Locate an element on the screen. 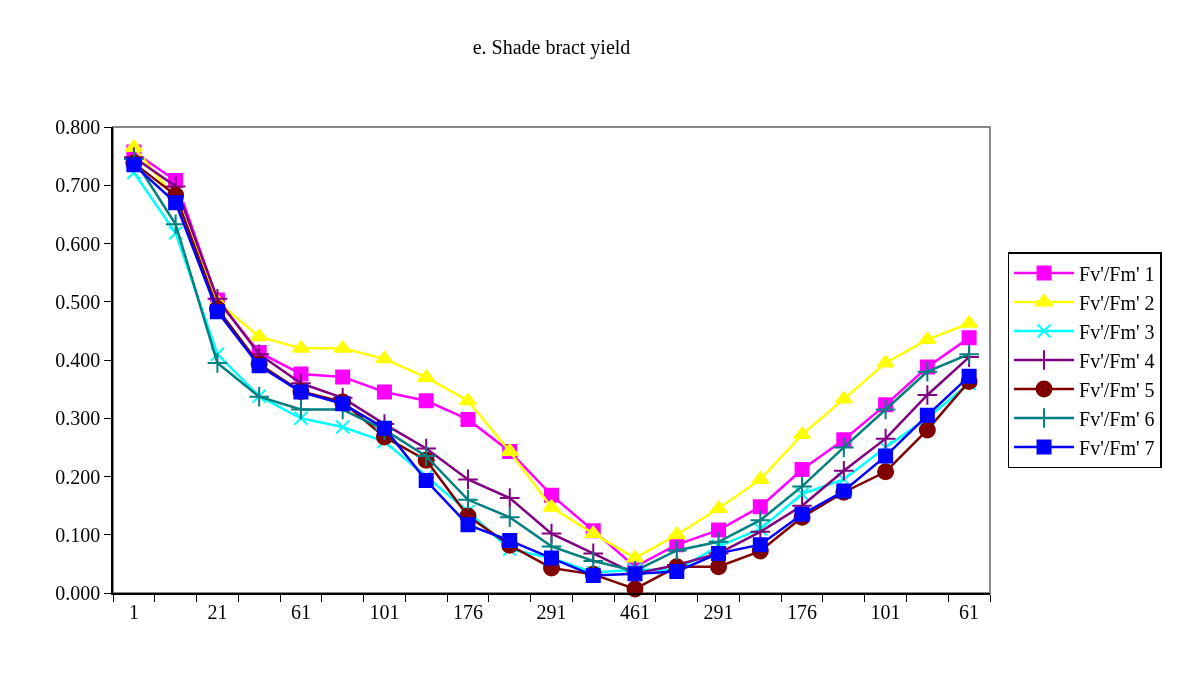  legend-label: Fv'/Fm' 7 is located at coordinates (1117, 447).